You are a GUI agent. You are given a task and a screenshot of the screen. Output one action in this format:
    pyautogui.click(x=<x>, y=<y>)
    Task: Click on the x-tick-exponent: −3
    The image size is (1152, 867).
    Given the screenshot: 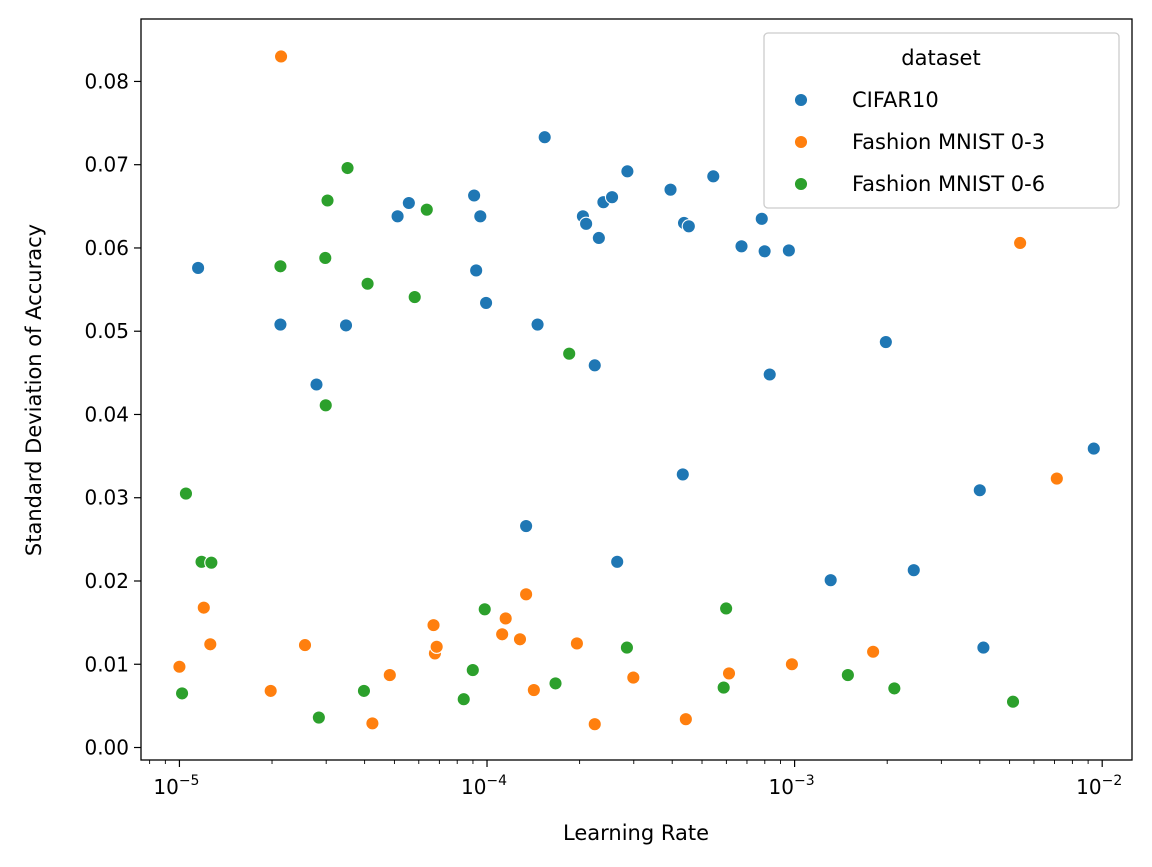 What is the action you would take?
    pyautogui.click(x=804, y=781)
    